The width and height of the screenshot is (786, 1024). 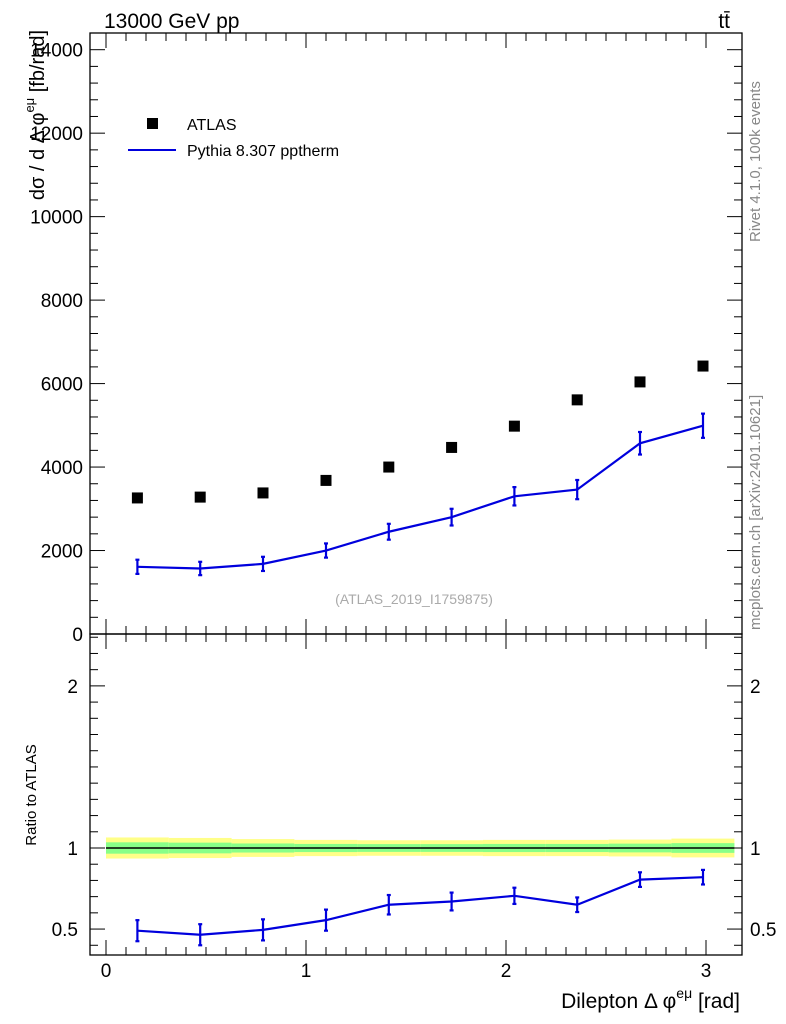 What do you see at coordinates (62, 468) in the screenshot?
I see `main-y-tick-label: 4000` at bounding box center [62, 468].